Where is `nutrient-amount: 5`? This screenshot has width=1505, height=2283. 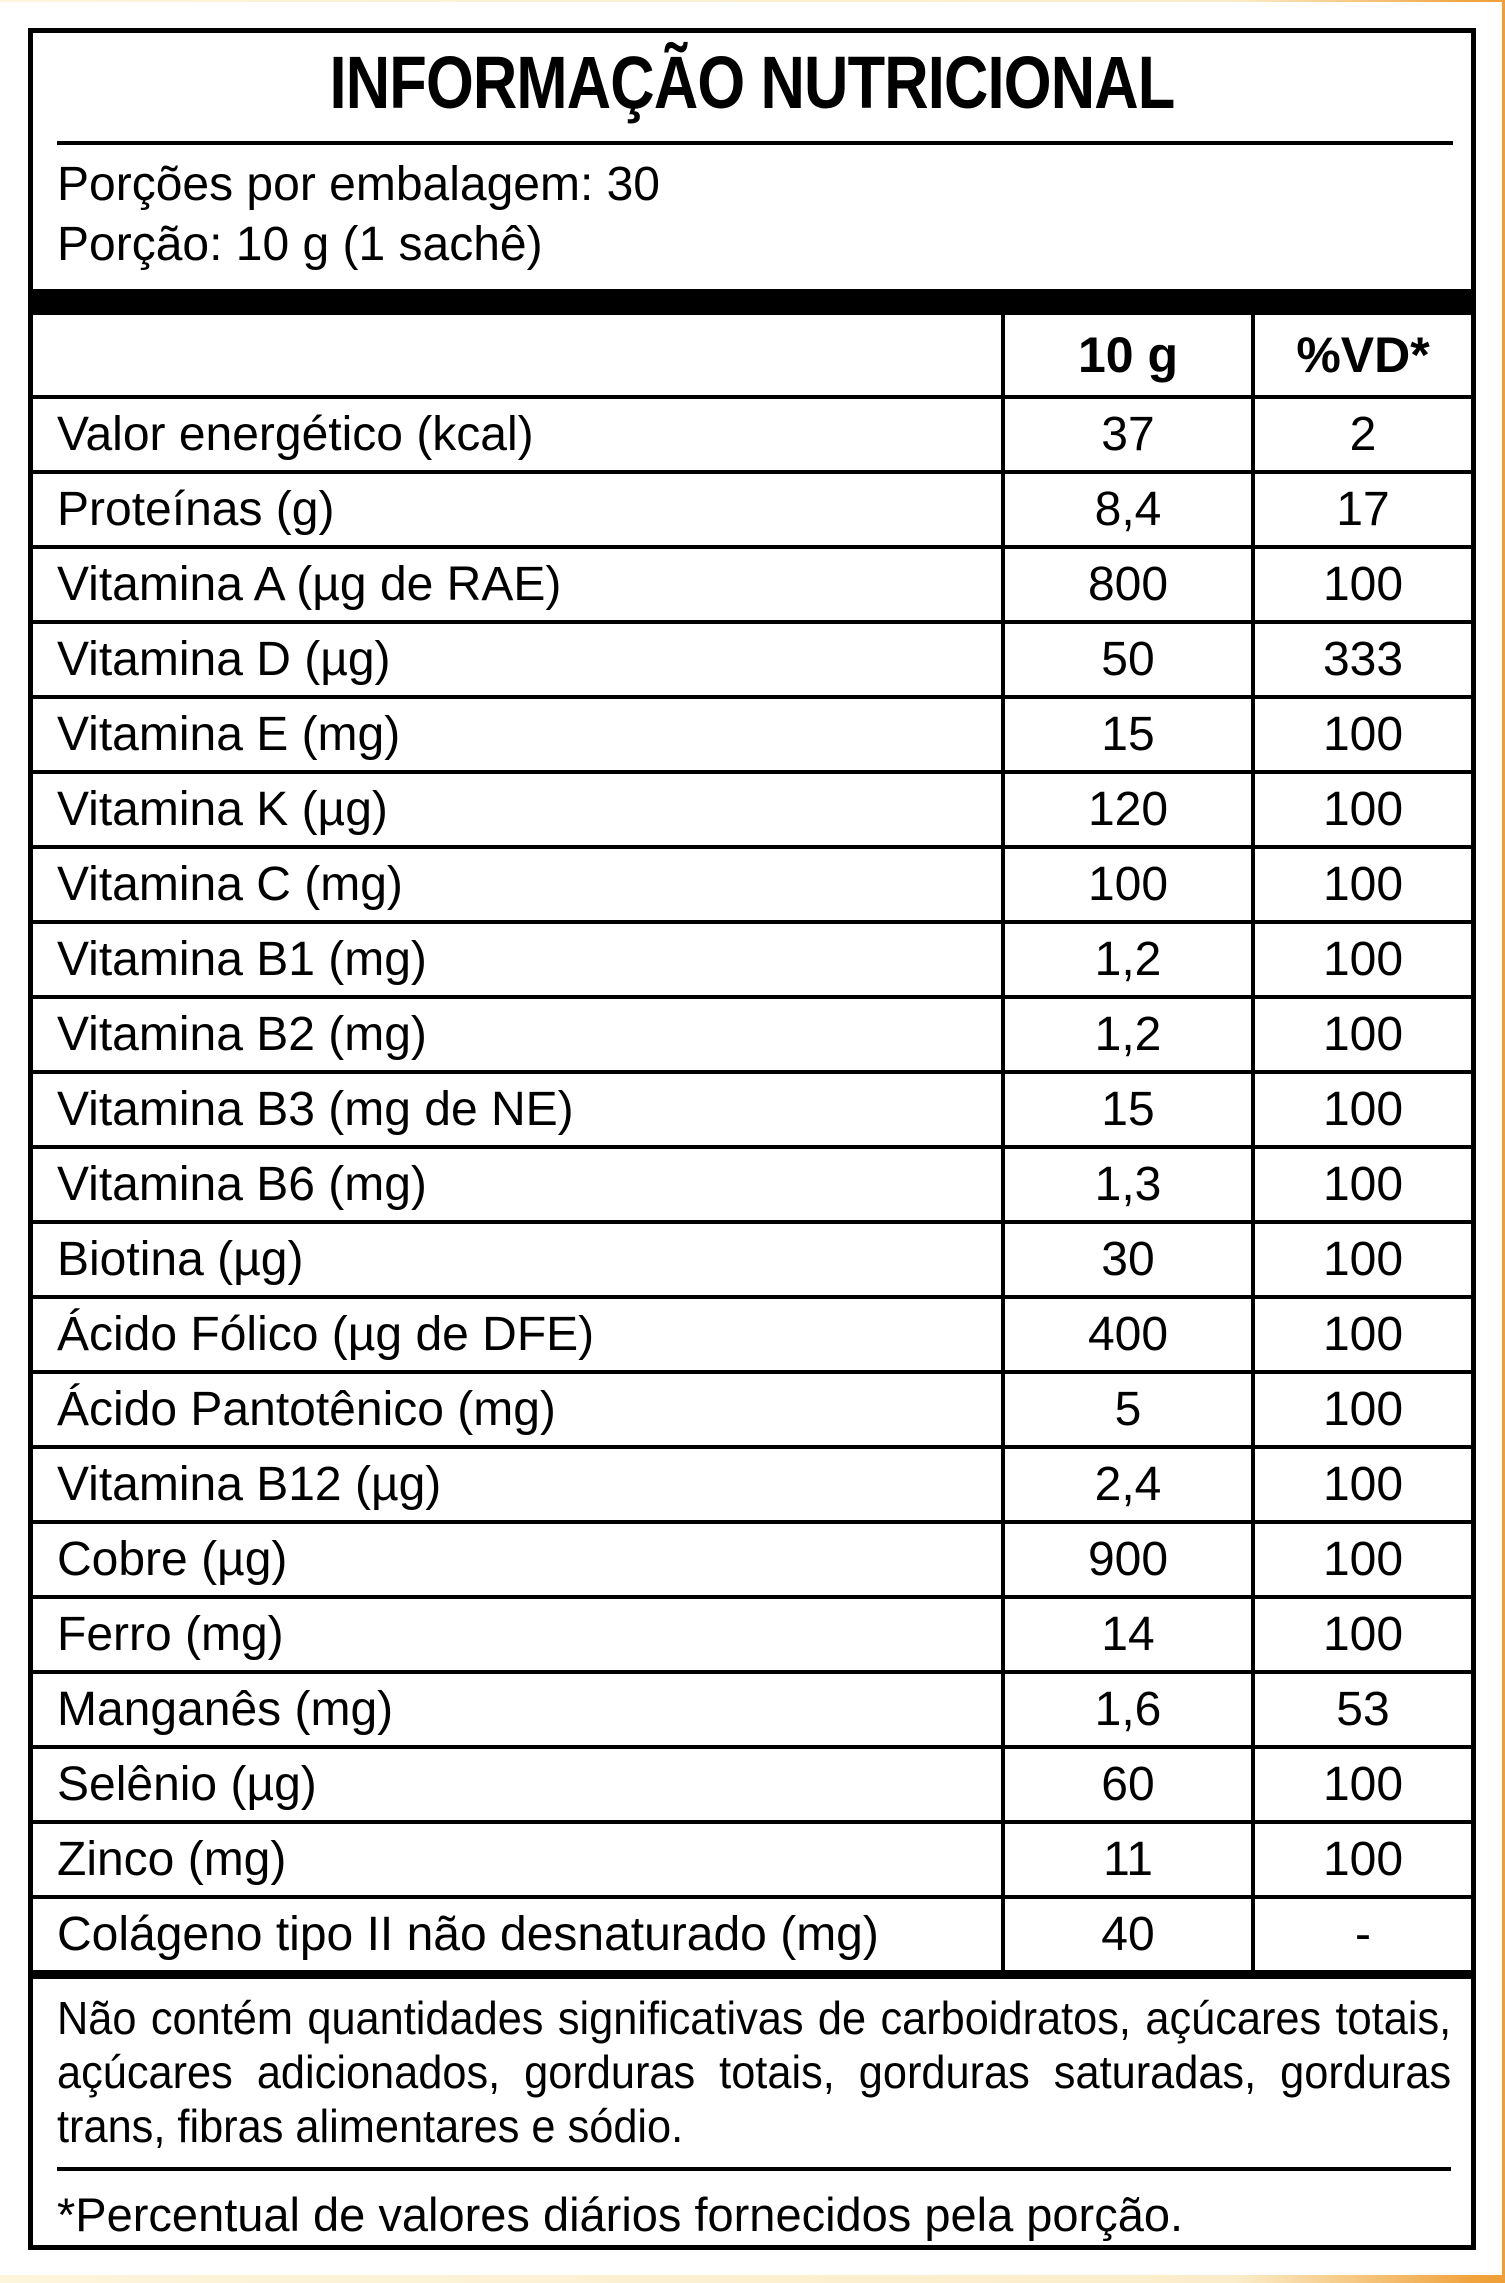 nutrient-amount: 5 is located at coordinates (1126, 1409).